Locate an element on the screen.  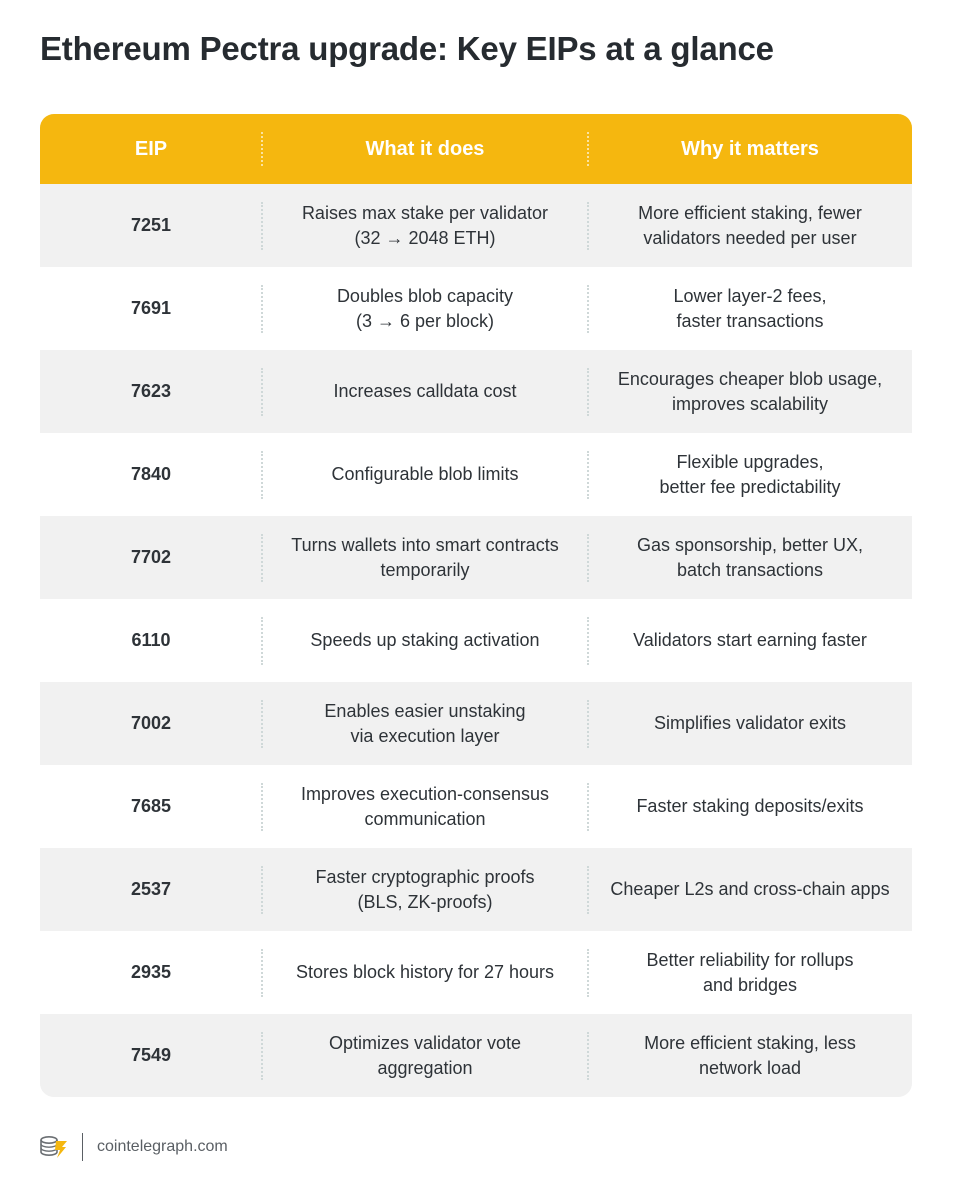
what-it-does-cell: Configurable blob limits is located at coordinates (425, 474).